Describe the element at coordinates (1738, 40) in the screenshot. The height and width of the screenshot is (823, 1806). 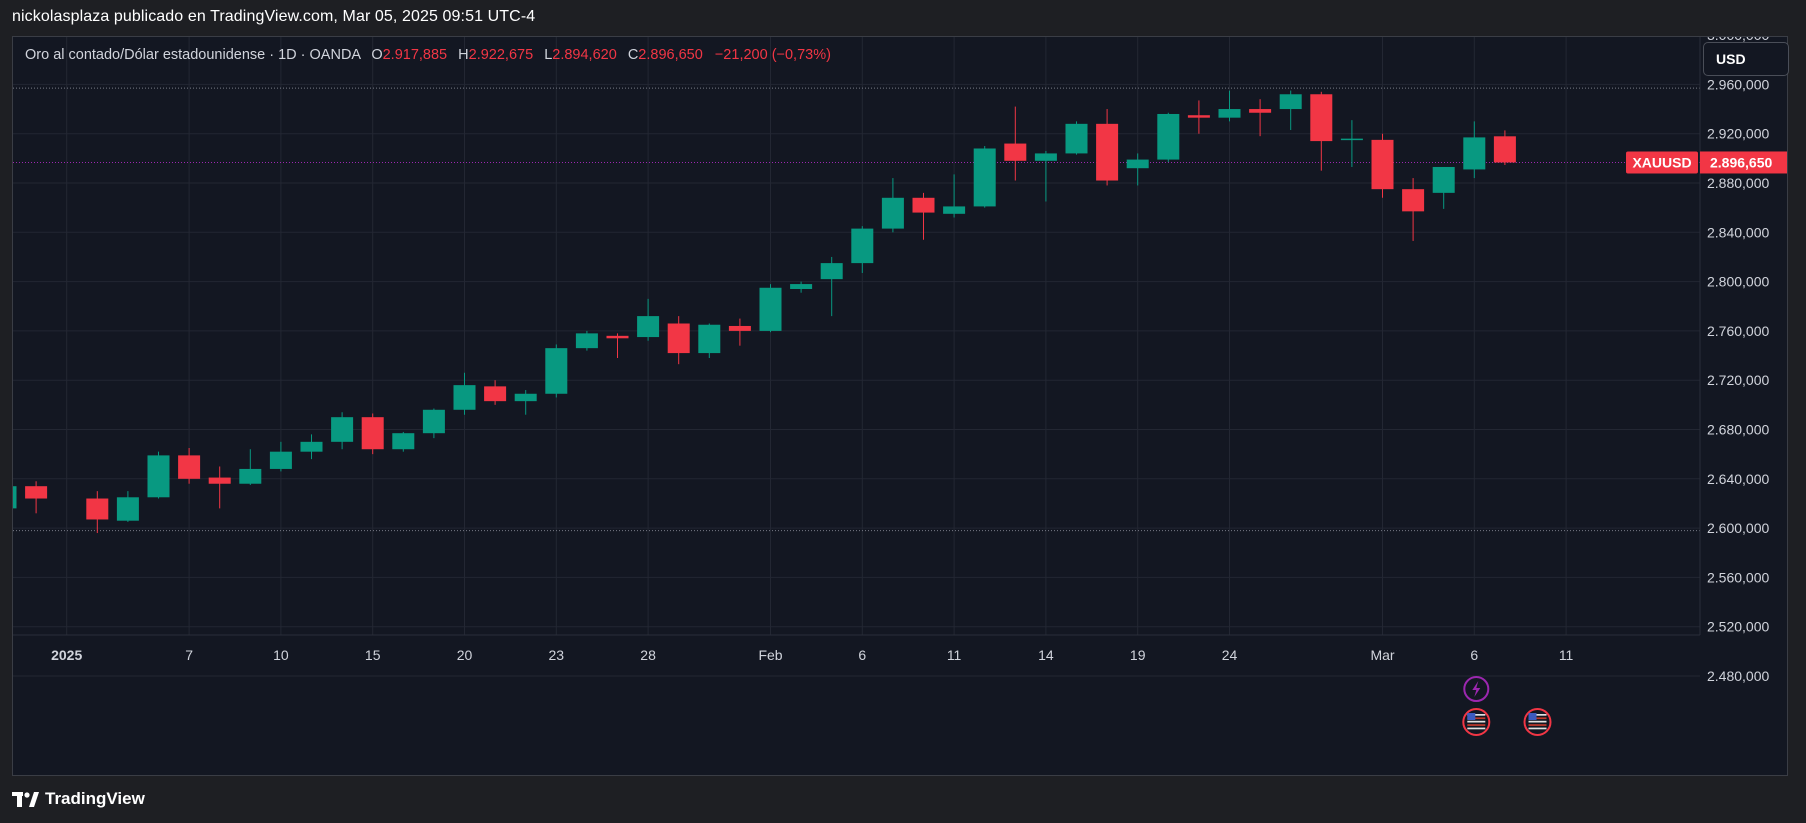
I see `y-tick-label: 3.000,000` at that location.